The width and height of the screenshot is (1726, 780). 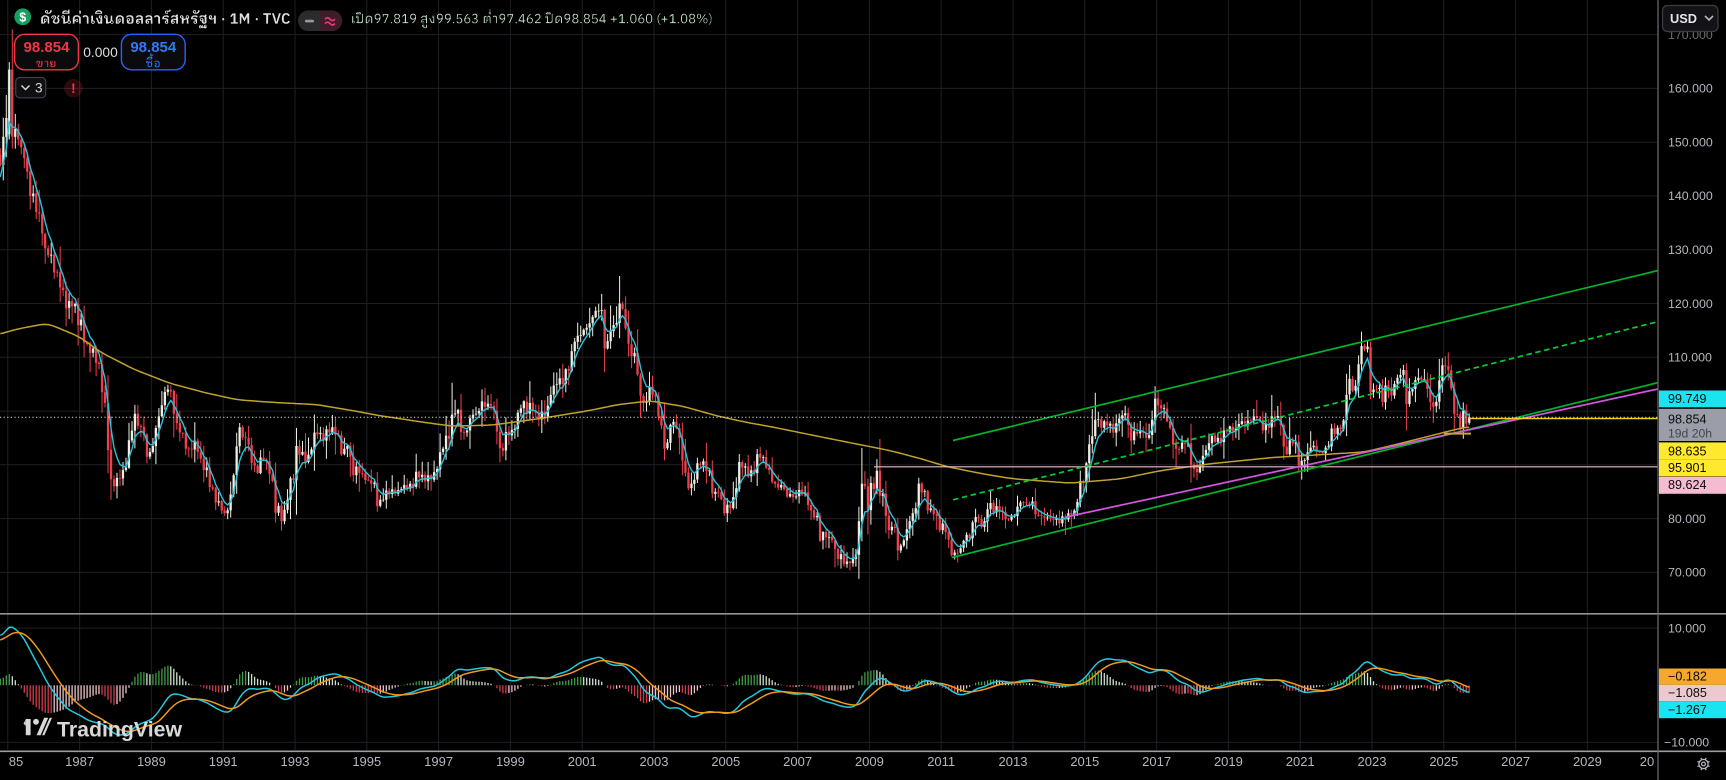 What do you see at coordinates (1300, 761) in the screenshot?
I see `svg-text: 2021` at bounding box center [1300, 761].